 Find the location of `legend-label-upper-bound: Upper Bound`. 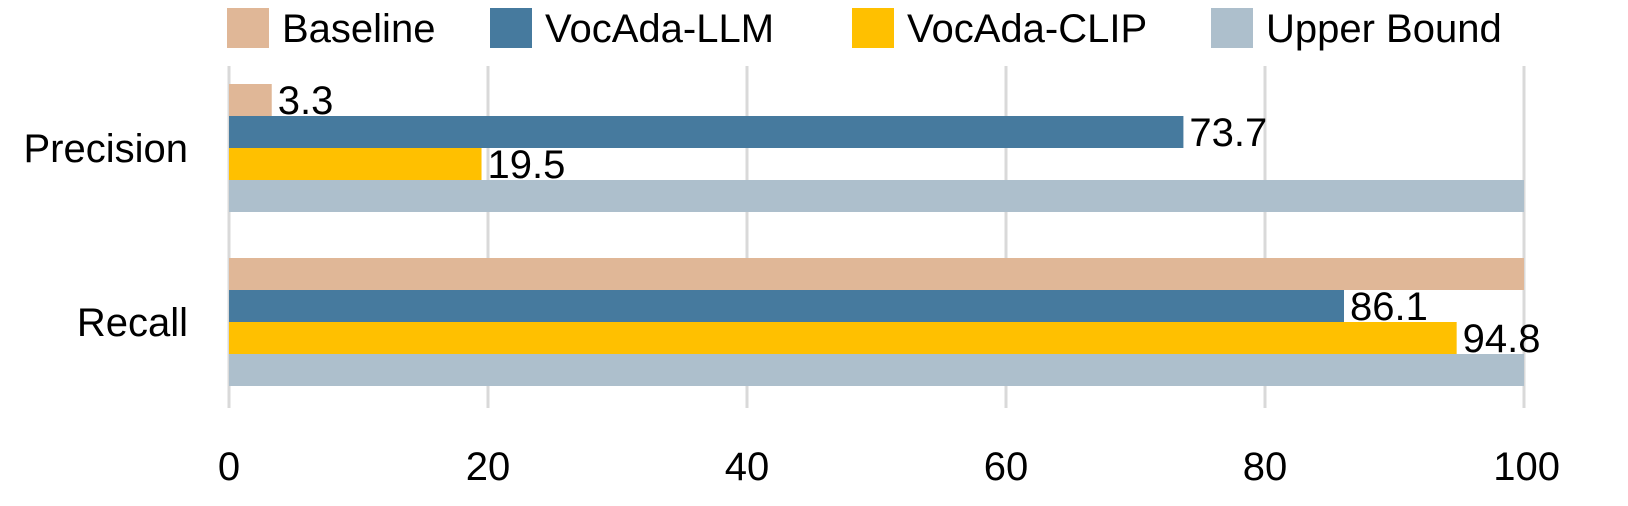

legend-label-upper-bound: Upper Bound is located at coordinates (1384, 29).